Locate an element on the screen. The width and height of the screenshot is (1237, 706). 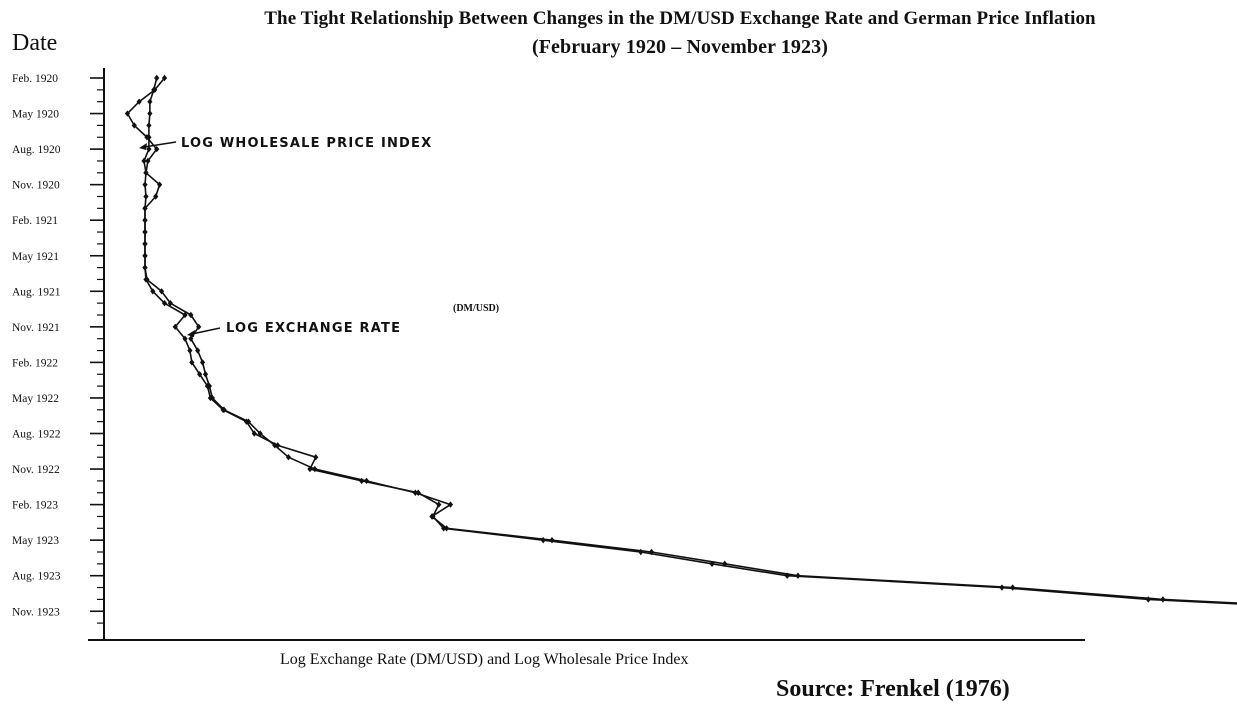
exchange-unit-label: (DM/USD) is located at coordinates (476, 308).